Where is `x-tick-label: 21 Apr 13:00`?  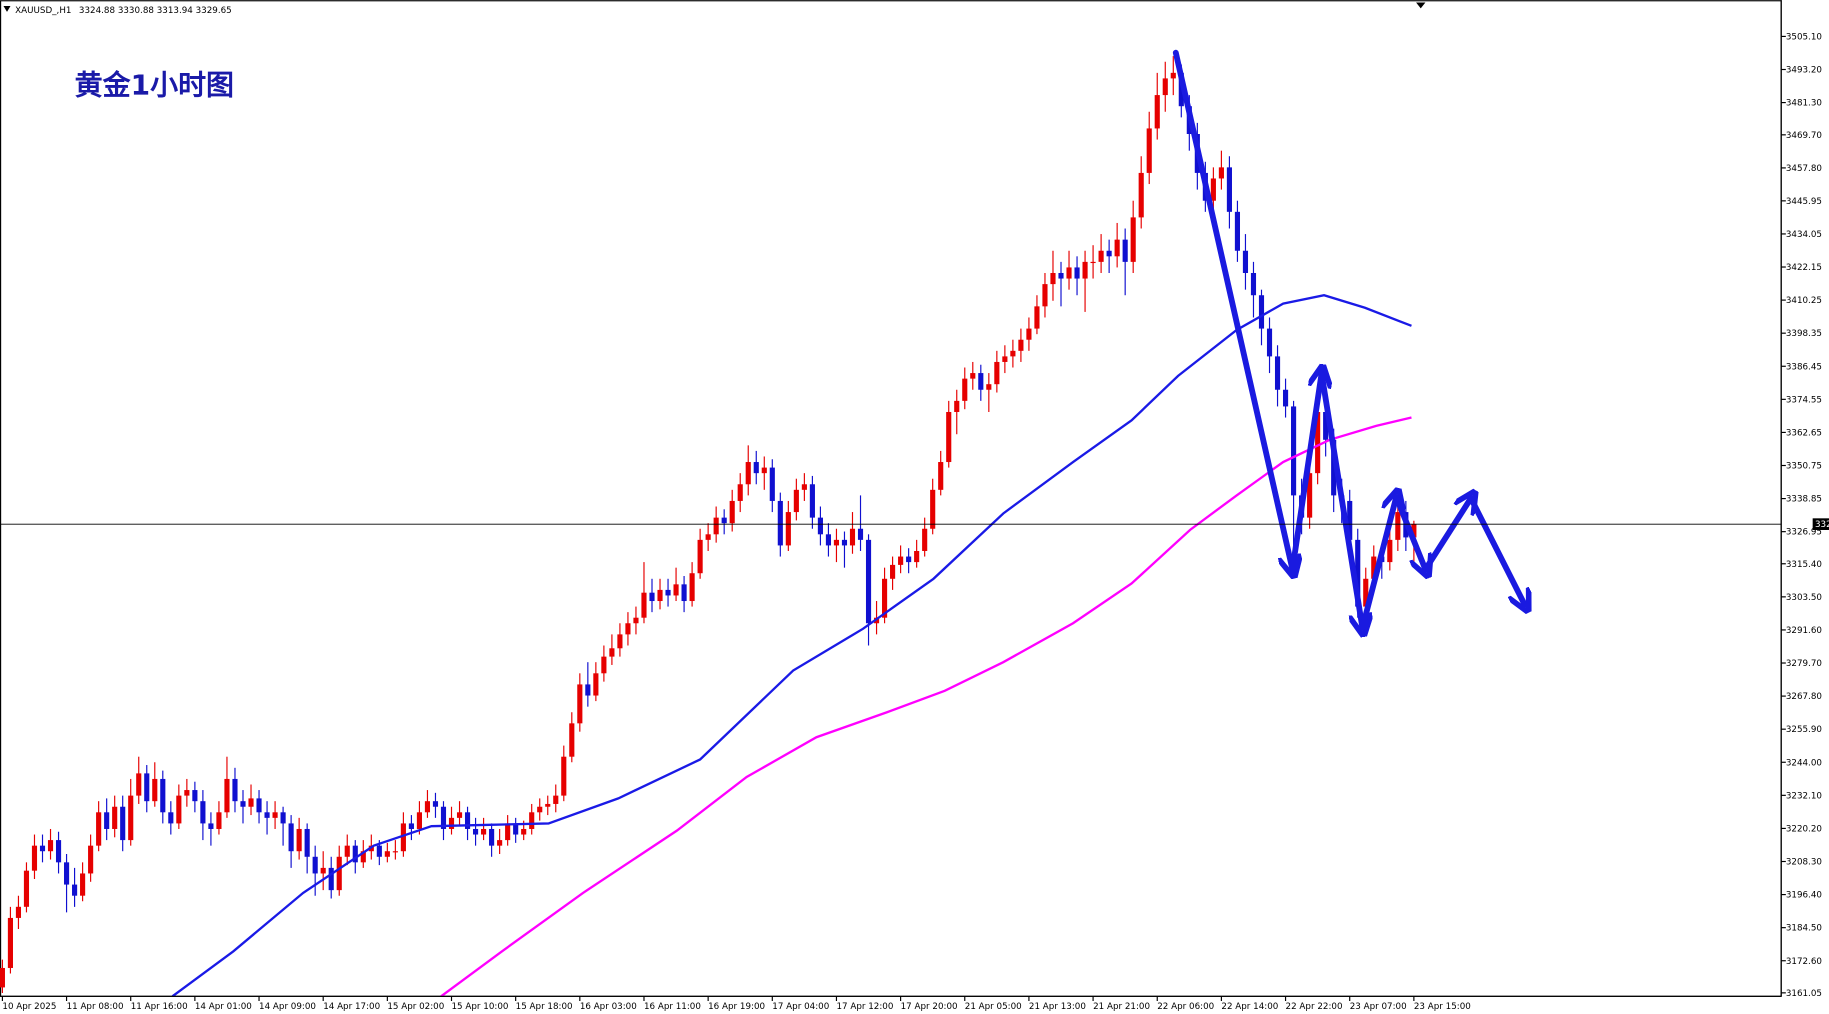
x-tick-label: 21 Apr 13:00 is located at coordinates (1057, 1007).